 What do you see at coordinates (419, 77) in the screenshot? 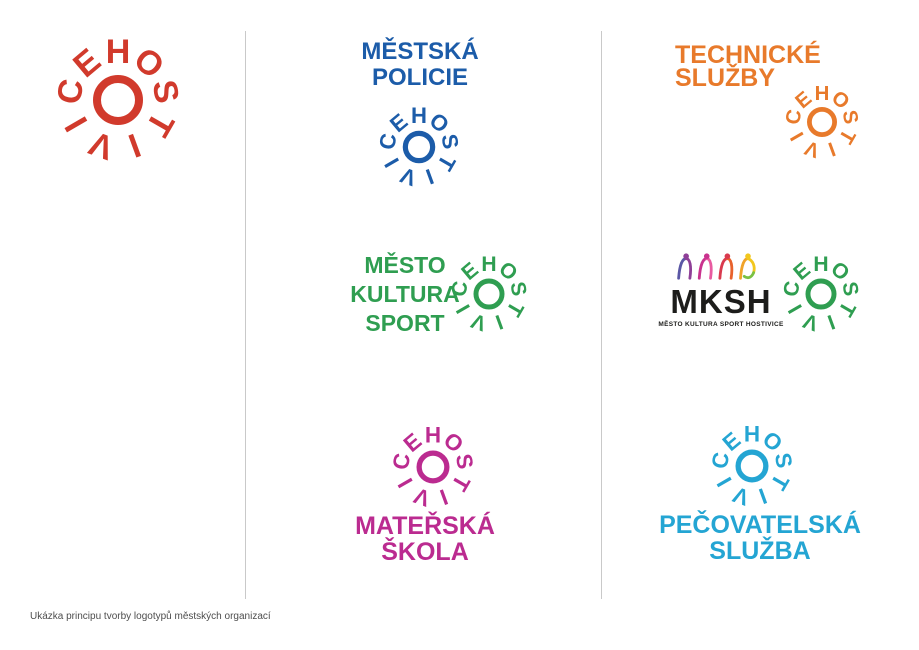
I see `policie-line-2: POLICIE` at bounding box center [419, 77].